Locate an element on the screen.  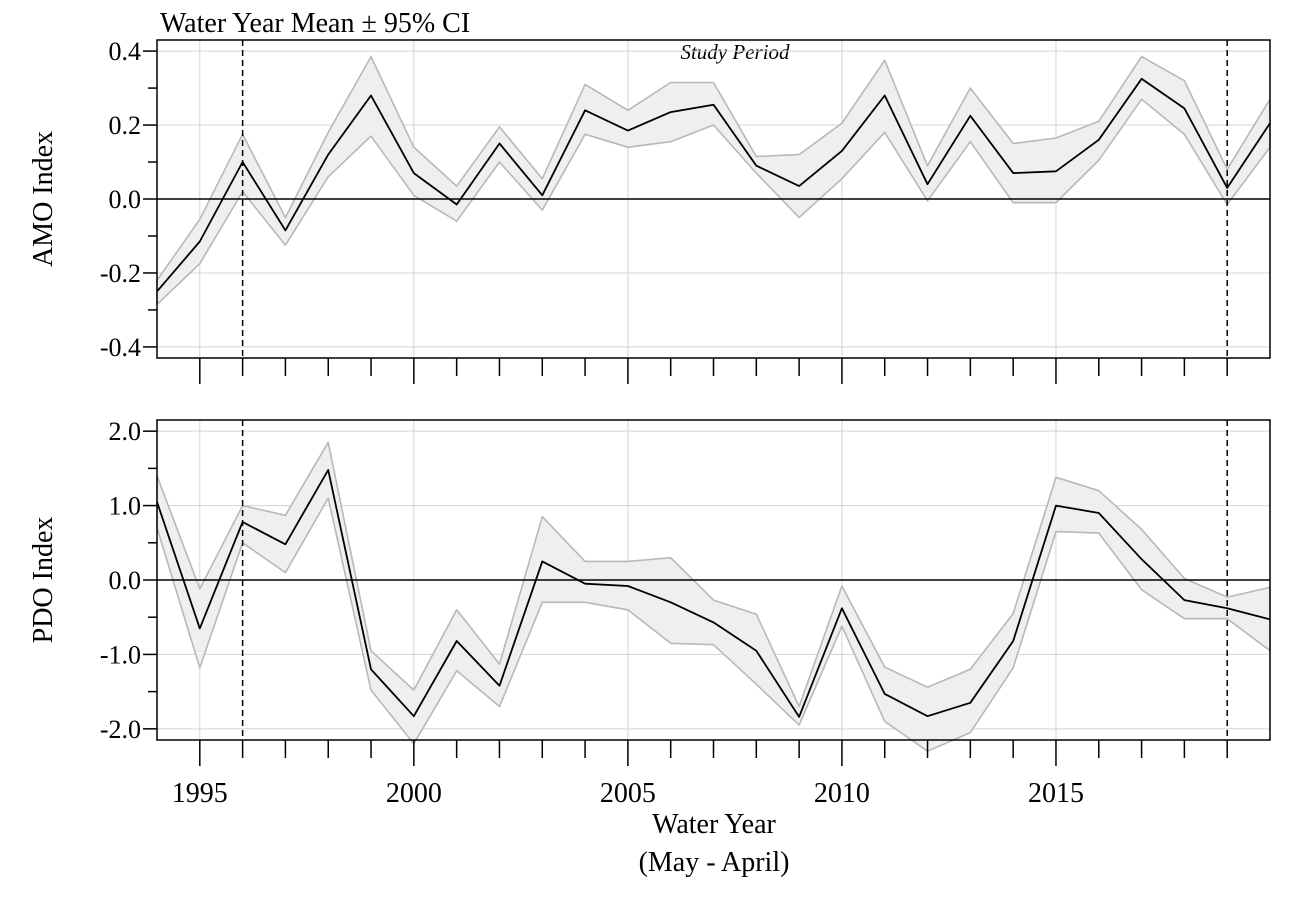
x-tick-label: 2010 is located at coordinates (842, 793).